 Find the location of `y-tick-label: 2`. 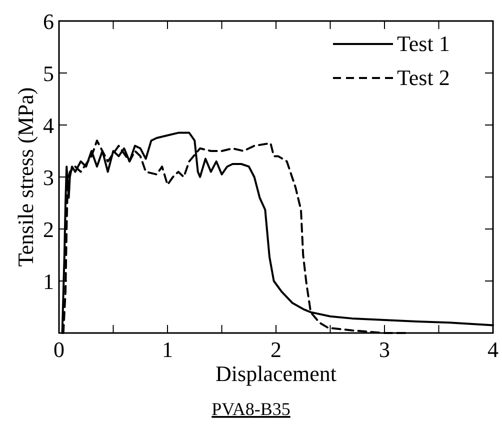

y-tick-label: 2 is located at coordinates (48, 229).